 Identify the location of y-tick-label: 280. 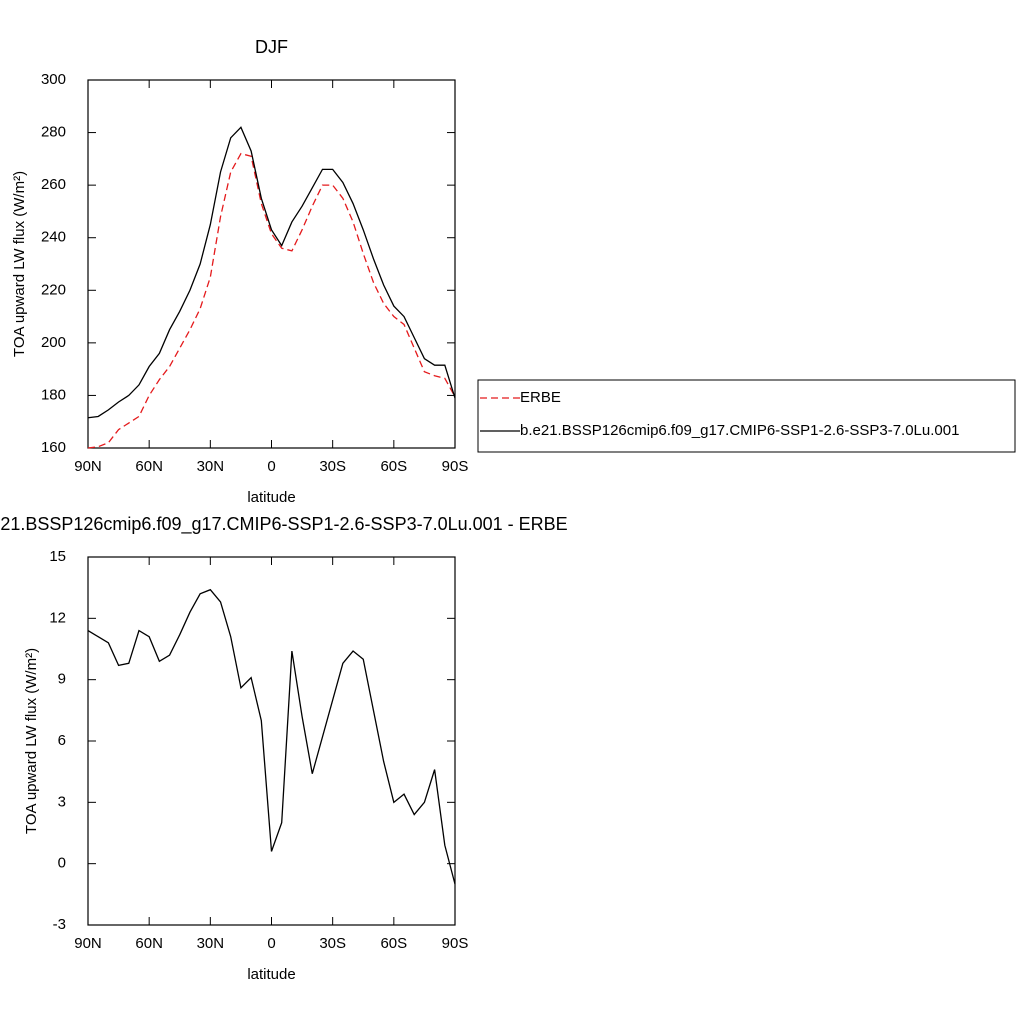
(53, 132).